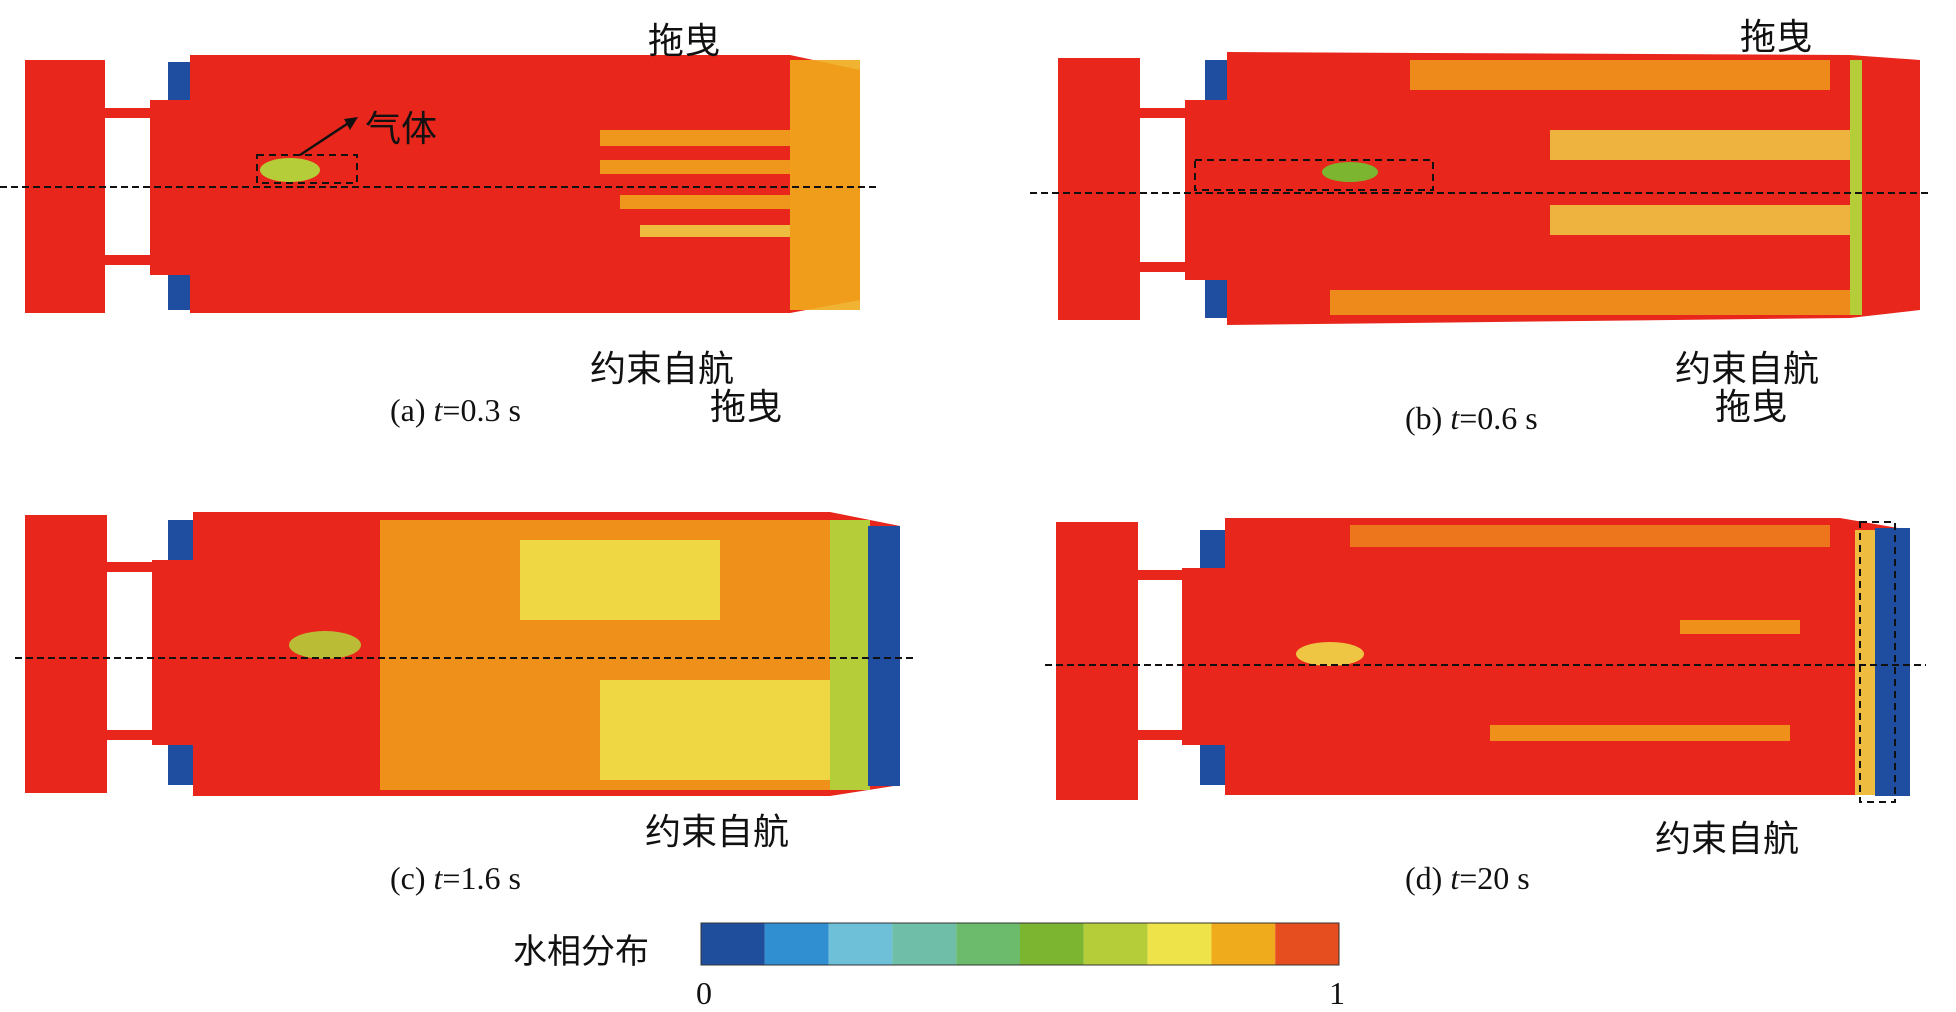 The height and width of the screenshot is (1012, 1956). What do you see at coordinates (1485, 660) in the screenshot?
I see `contour-plot-d` at bounding box center [1485, 660].